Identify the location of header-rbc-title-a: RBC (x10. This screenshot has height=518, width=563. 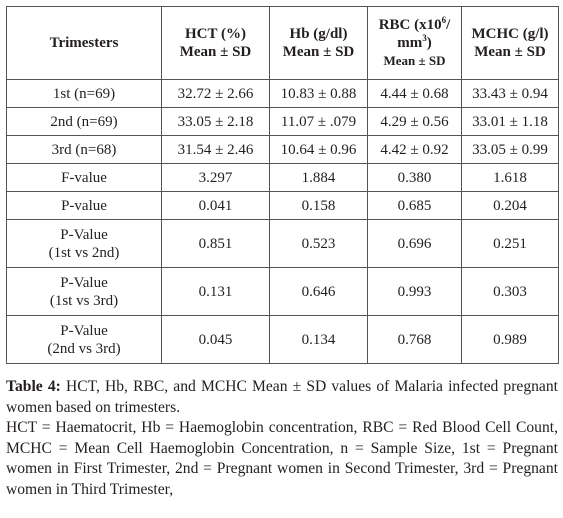
(410, 25).